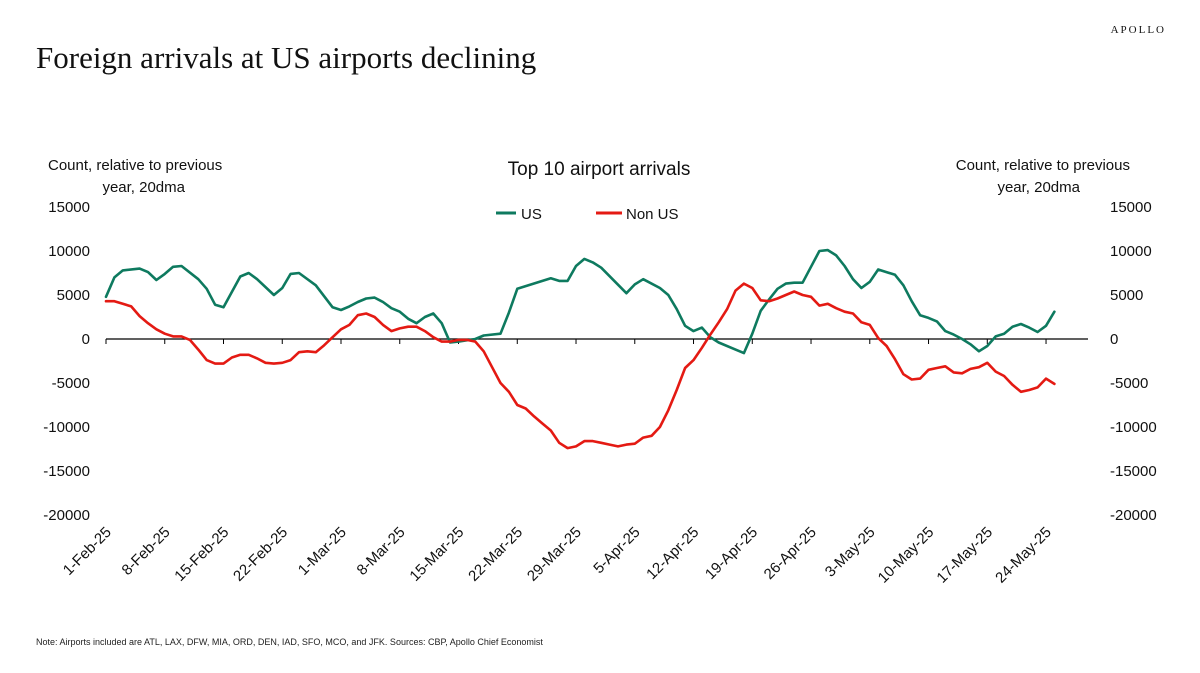 The image size is (1200, 673). Describe the element at coordinates (1043, 165) in the screenshot. I see `right-axis-label-line-1: Count, relative to previous` at that location.